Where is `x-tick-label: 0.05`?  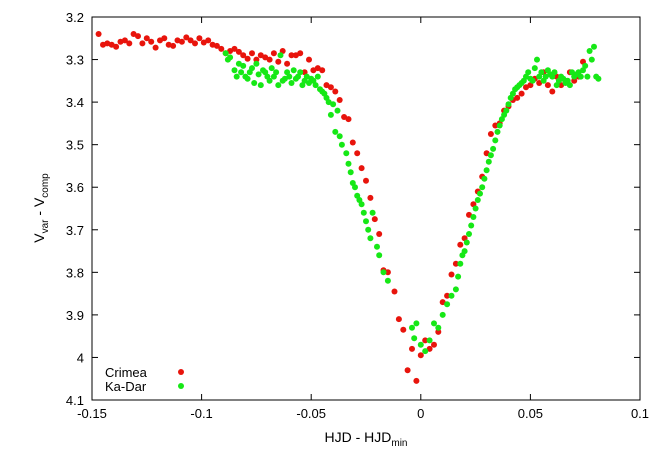 x-tick-label: 0.05 is located at coordinates (530, 413).